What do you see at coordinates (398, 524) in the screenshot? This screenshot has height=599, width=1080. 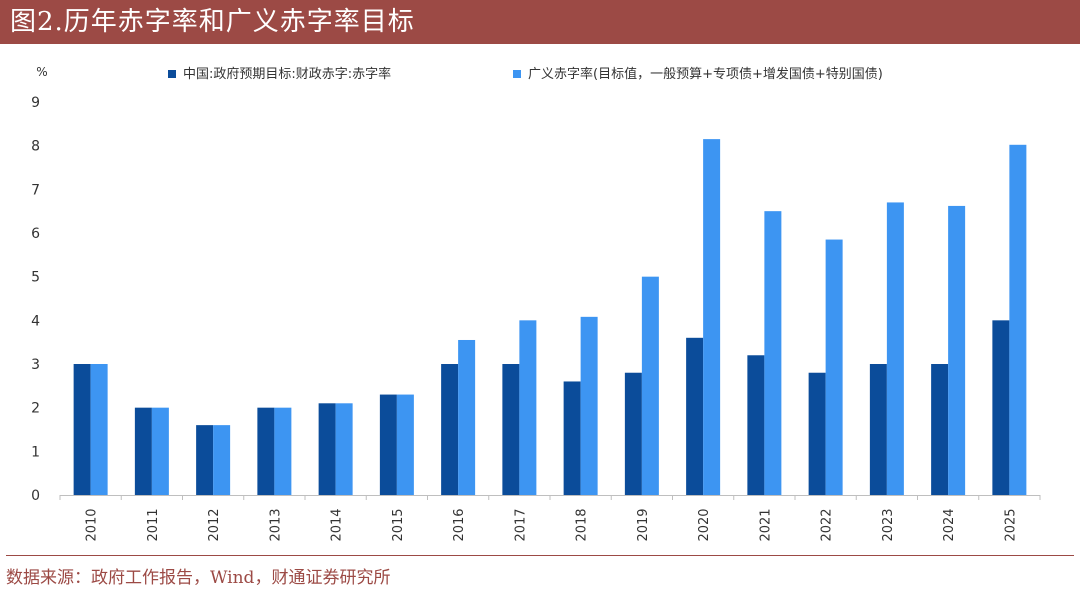 I see `x-tick-label: 2015` at bounding box center [398, 524].